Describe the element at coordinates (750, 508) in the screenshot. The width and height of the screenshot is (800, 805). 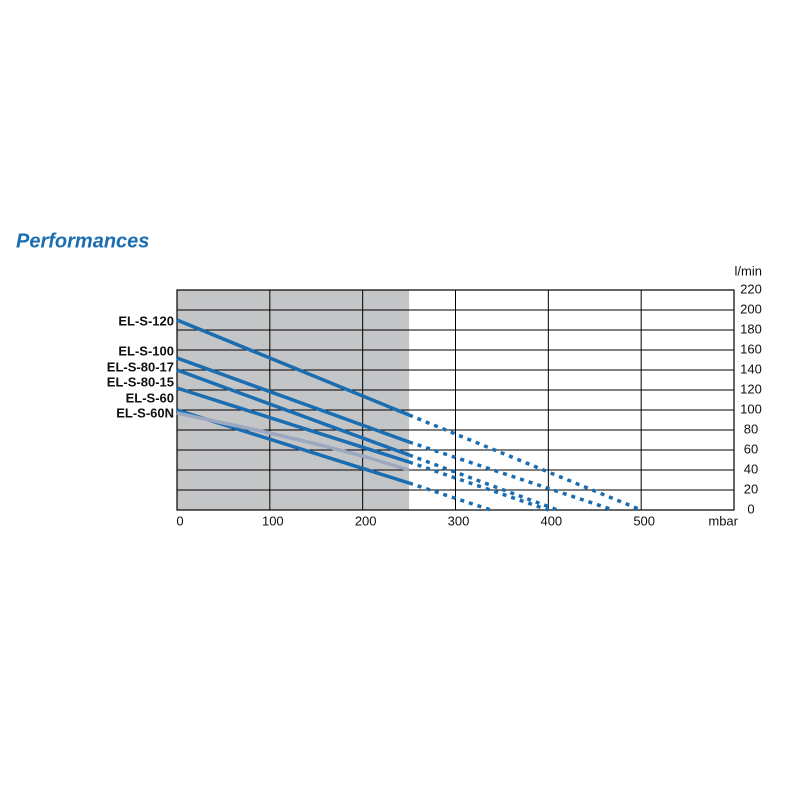
I see `y-tick-label: 0` at that location.